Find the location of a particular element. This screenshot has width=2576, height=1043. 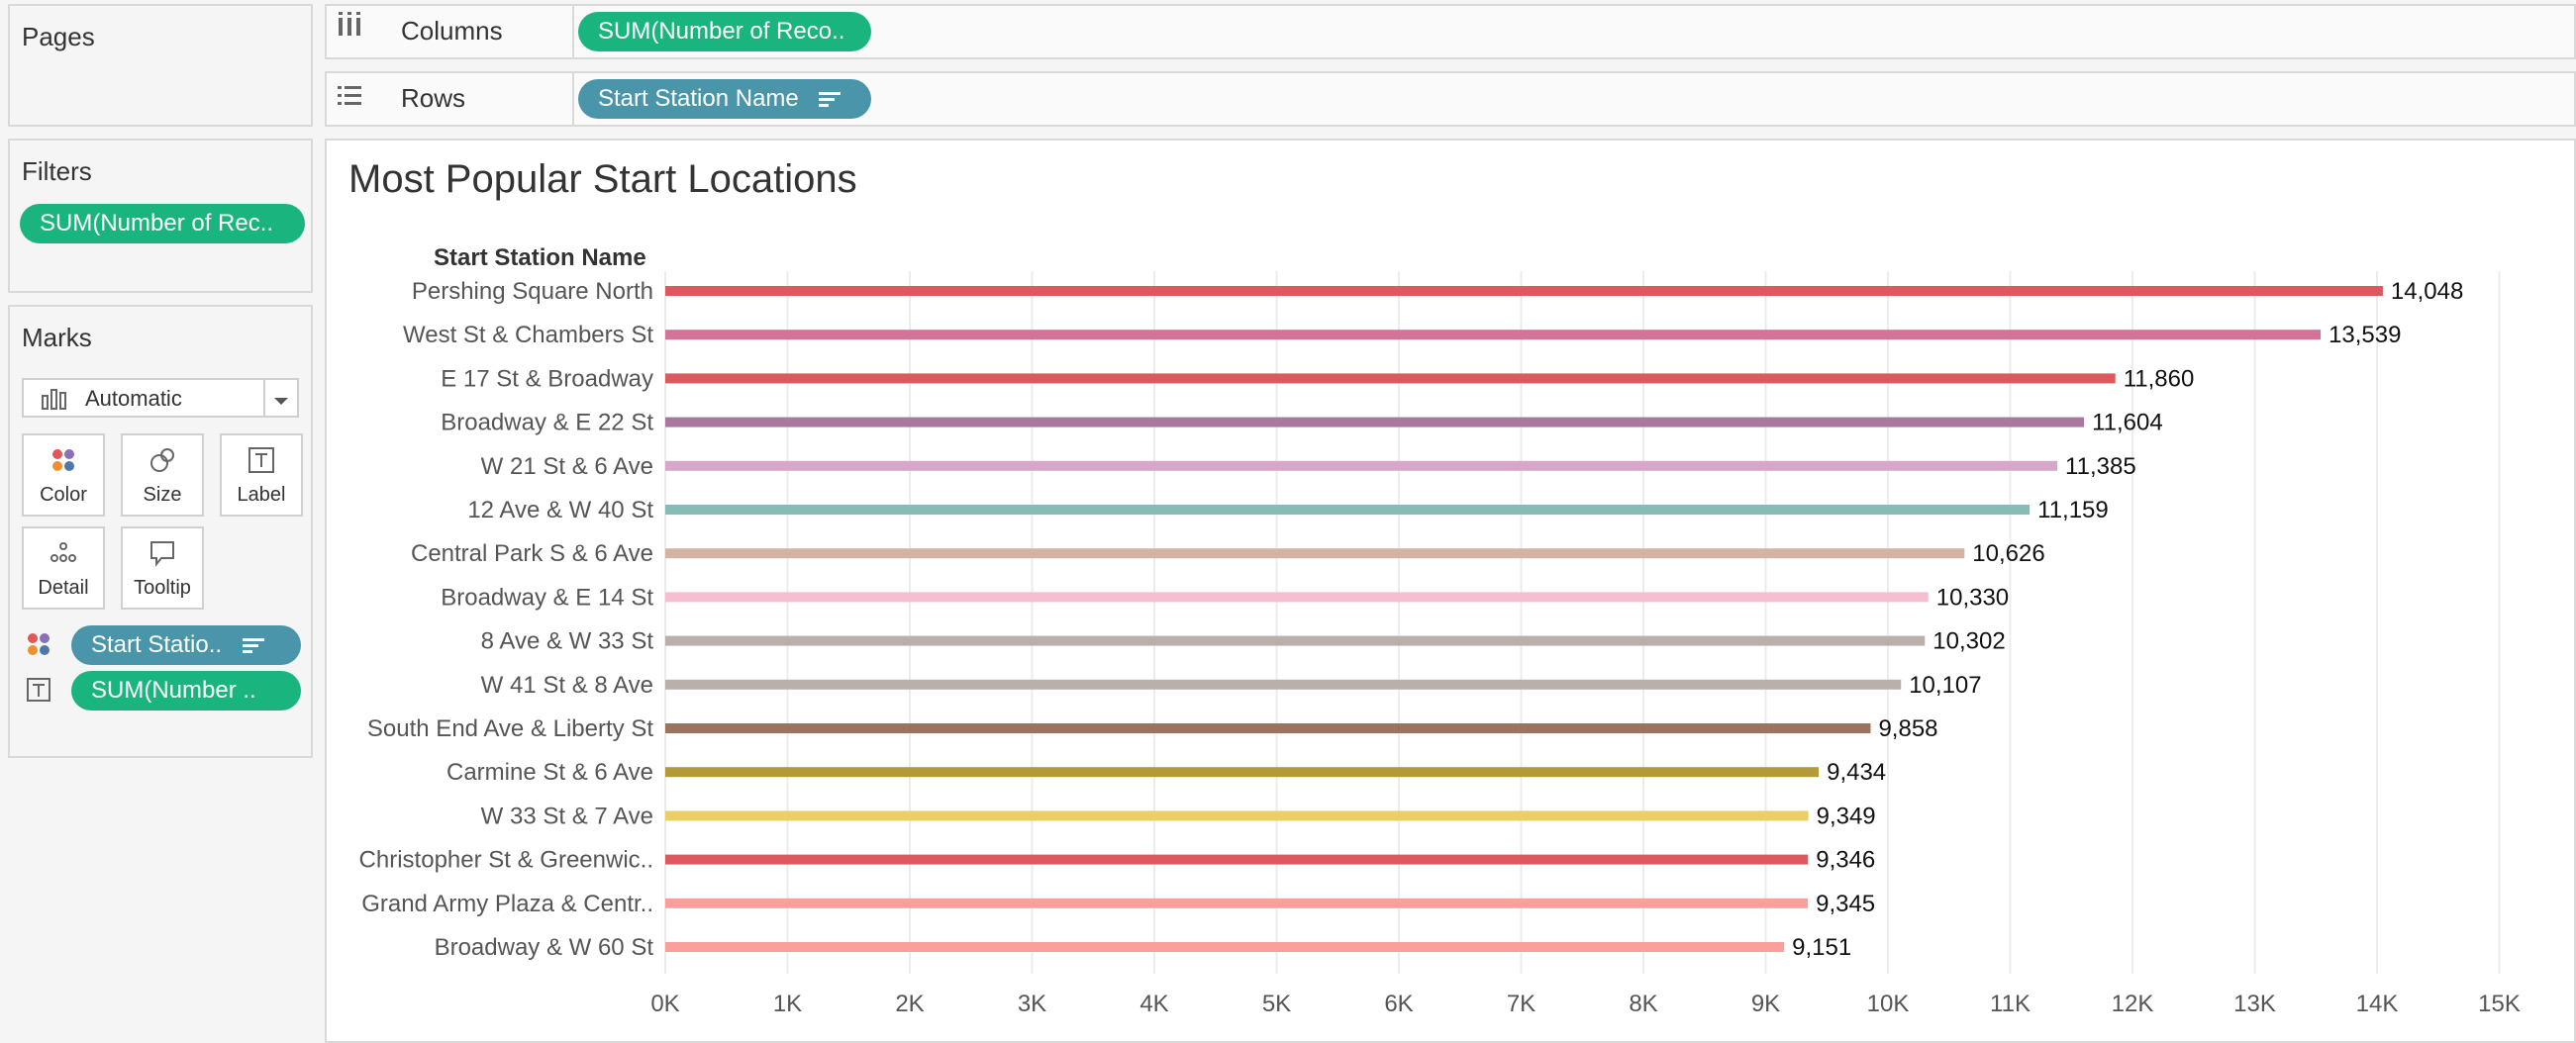

text-field-icon is located at coordinates (39, 692).